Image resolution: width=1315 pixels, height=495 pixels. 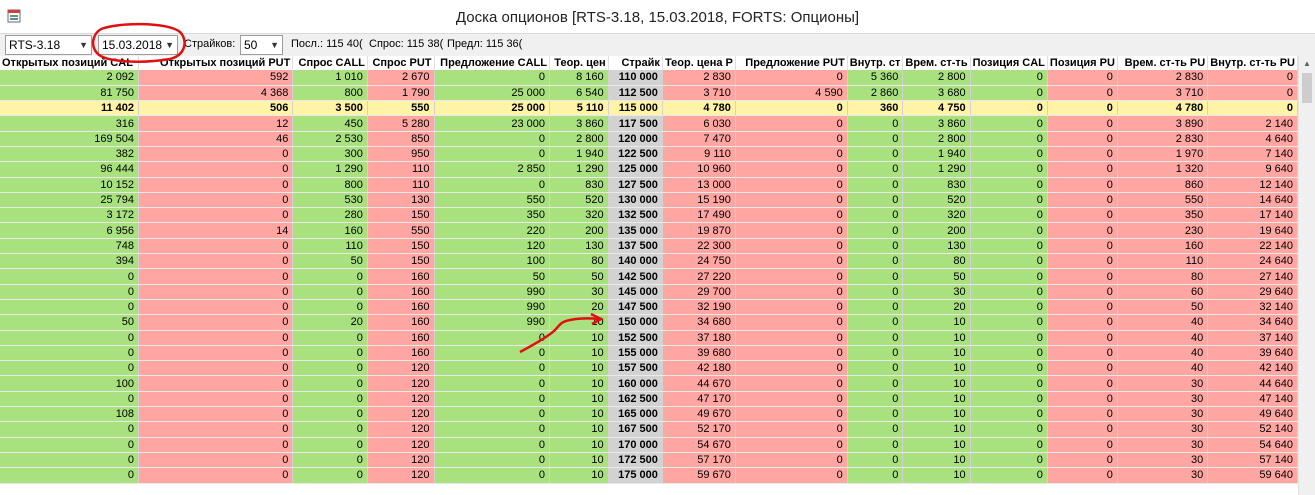 I want to click on grid-cell: 17 490, so click(x=699, y=215).